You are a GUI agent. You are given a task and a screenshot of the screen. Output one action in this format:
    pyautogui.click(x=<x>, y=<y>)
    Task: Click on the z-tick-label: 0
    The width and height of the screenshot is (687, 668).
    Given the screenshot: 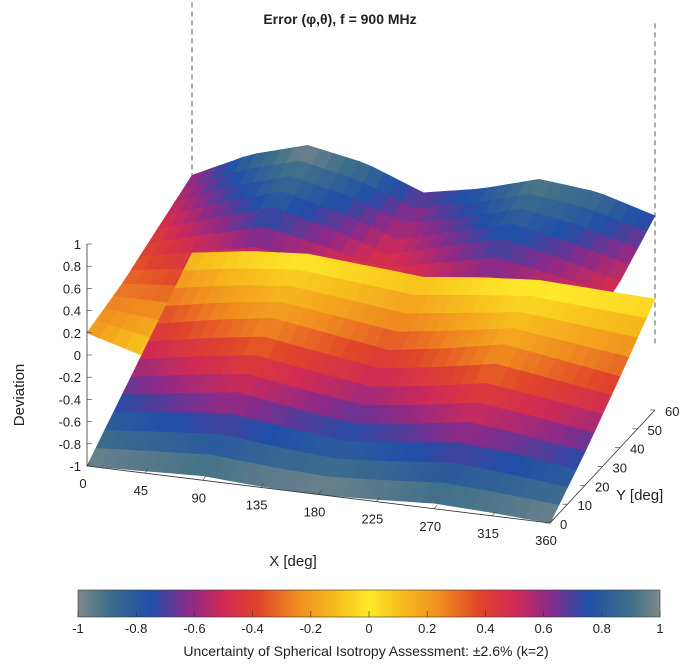 What is the action you would take?
    pyautogui.click(x=77, y=355)
    